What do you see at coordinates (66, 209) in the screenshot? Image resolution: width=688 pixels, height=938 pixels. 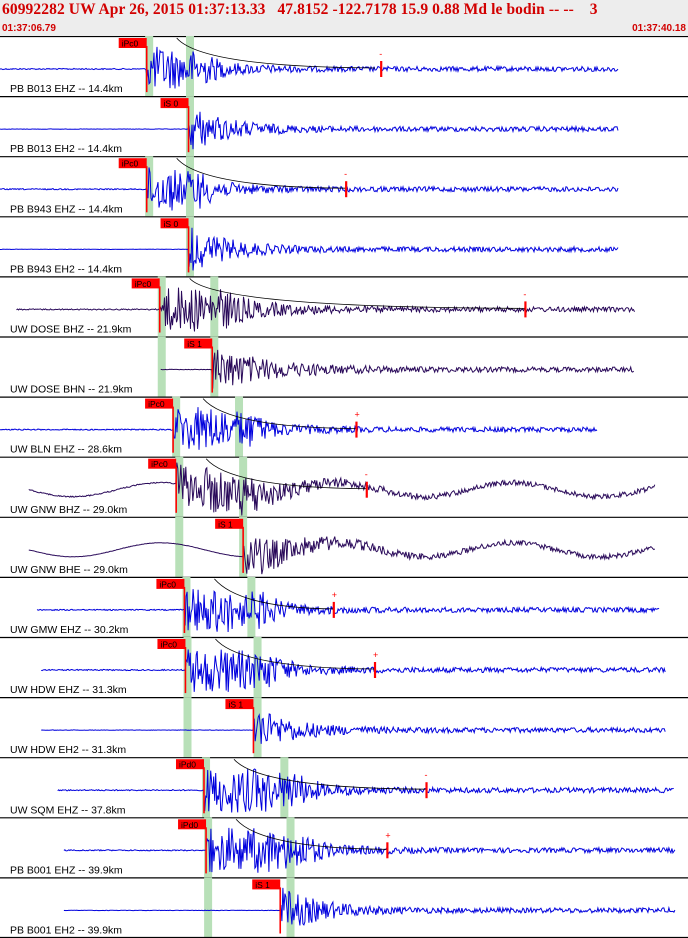 I see `station-label: PB B943 EHZ -- 14.4km` at bounding box center [66, 209].